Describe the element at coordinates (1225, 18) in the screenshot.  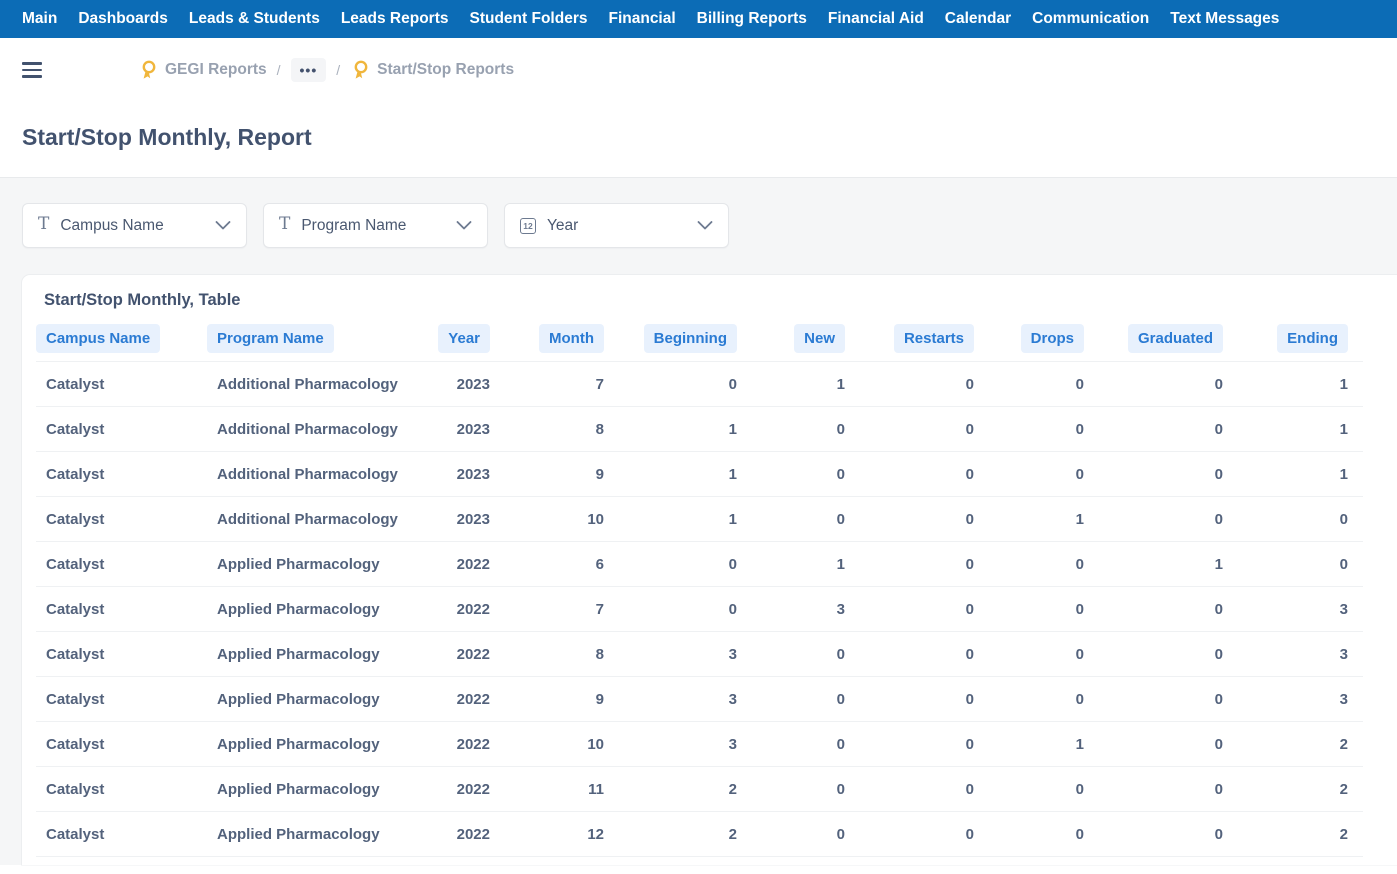
I see `nav-item-text-messages: Text Messages` at that location.